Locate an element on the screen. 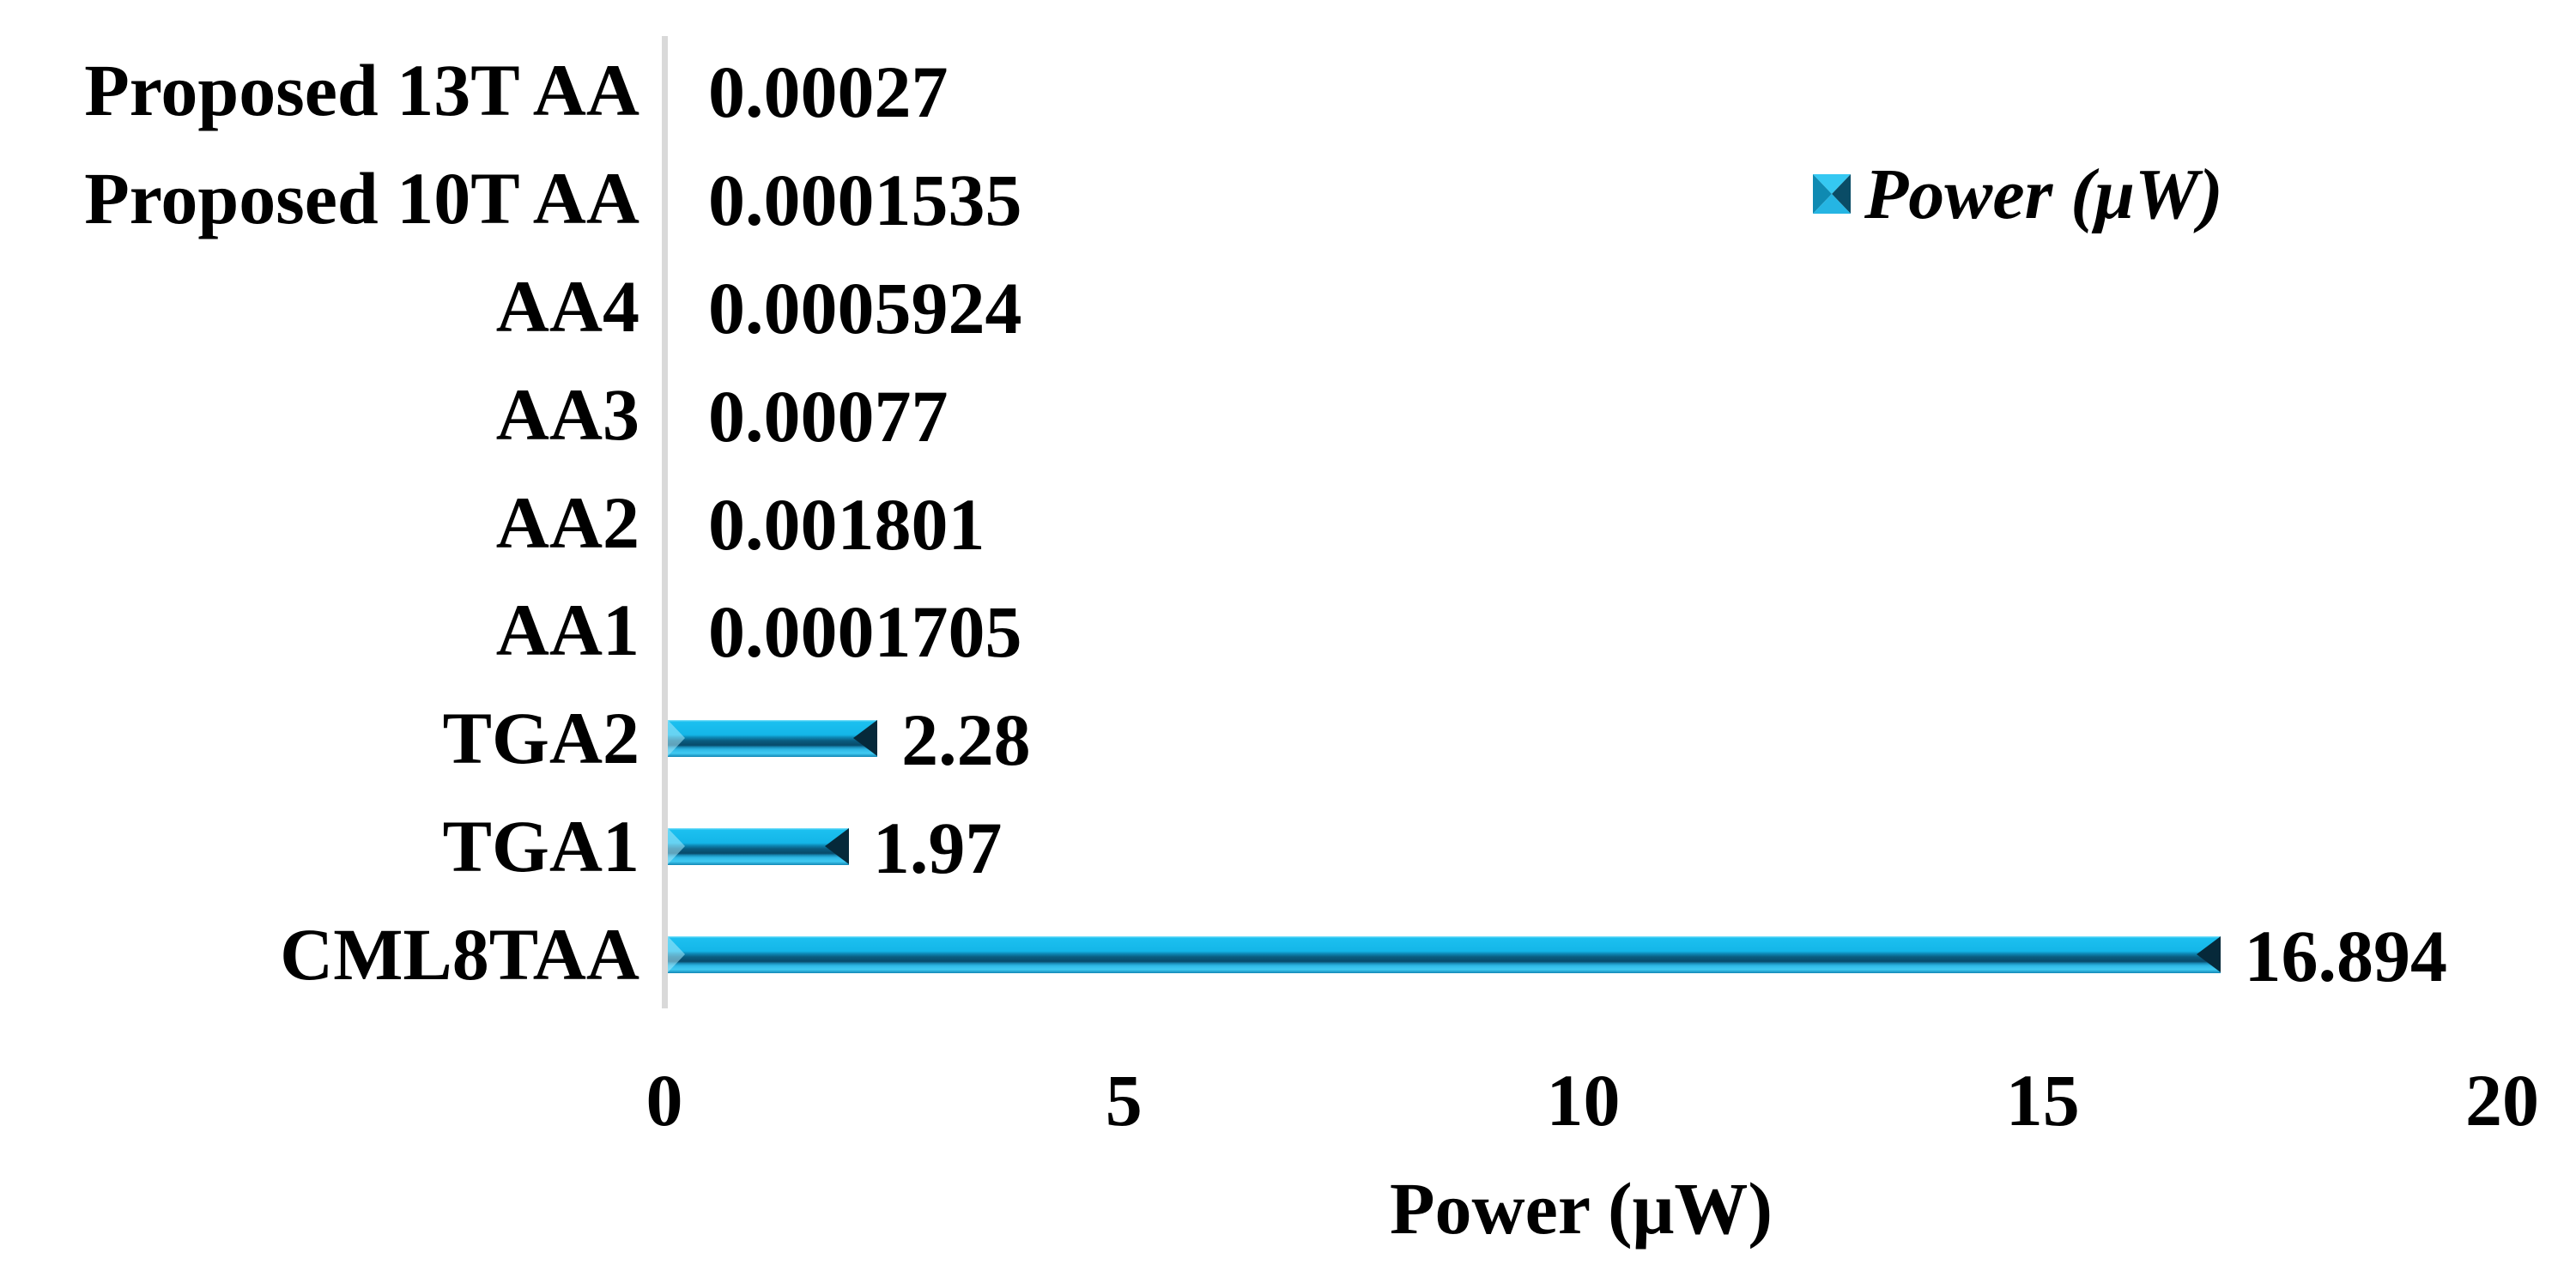  category-label: AA2 is located at coordinates (567, 523).